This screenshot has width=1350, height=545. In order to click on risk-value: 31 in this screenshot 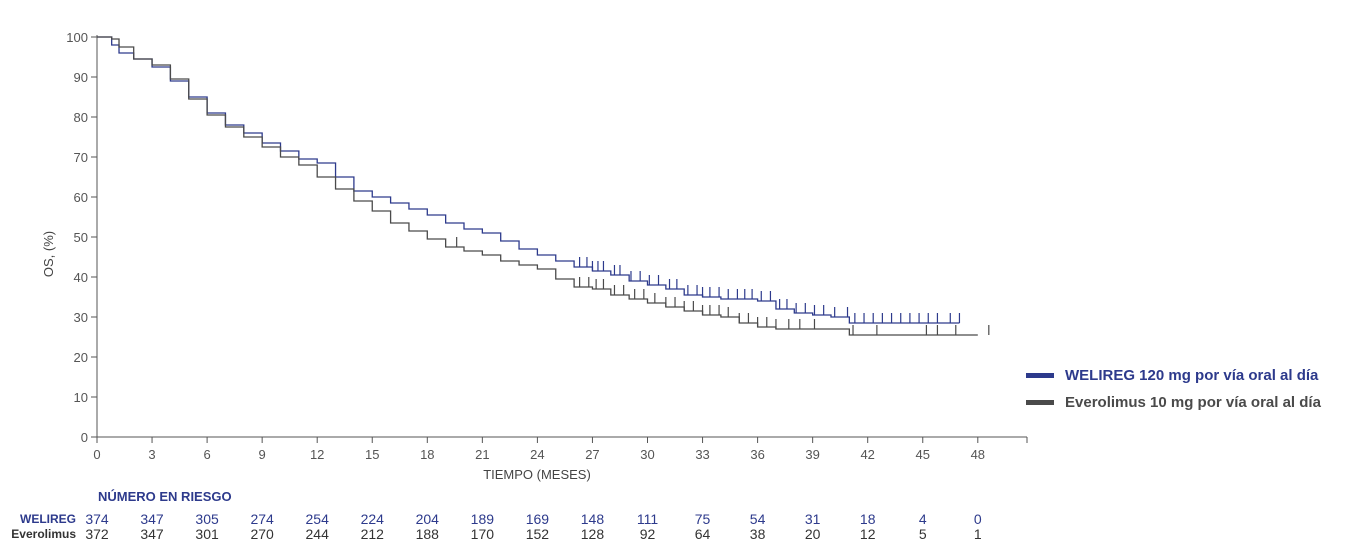, I will do `click(813, 519)`.